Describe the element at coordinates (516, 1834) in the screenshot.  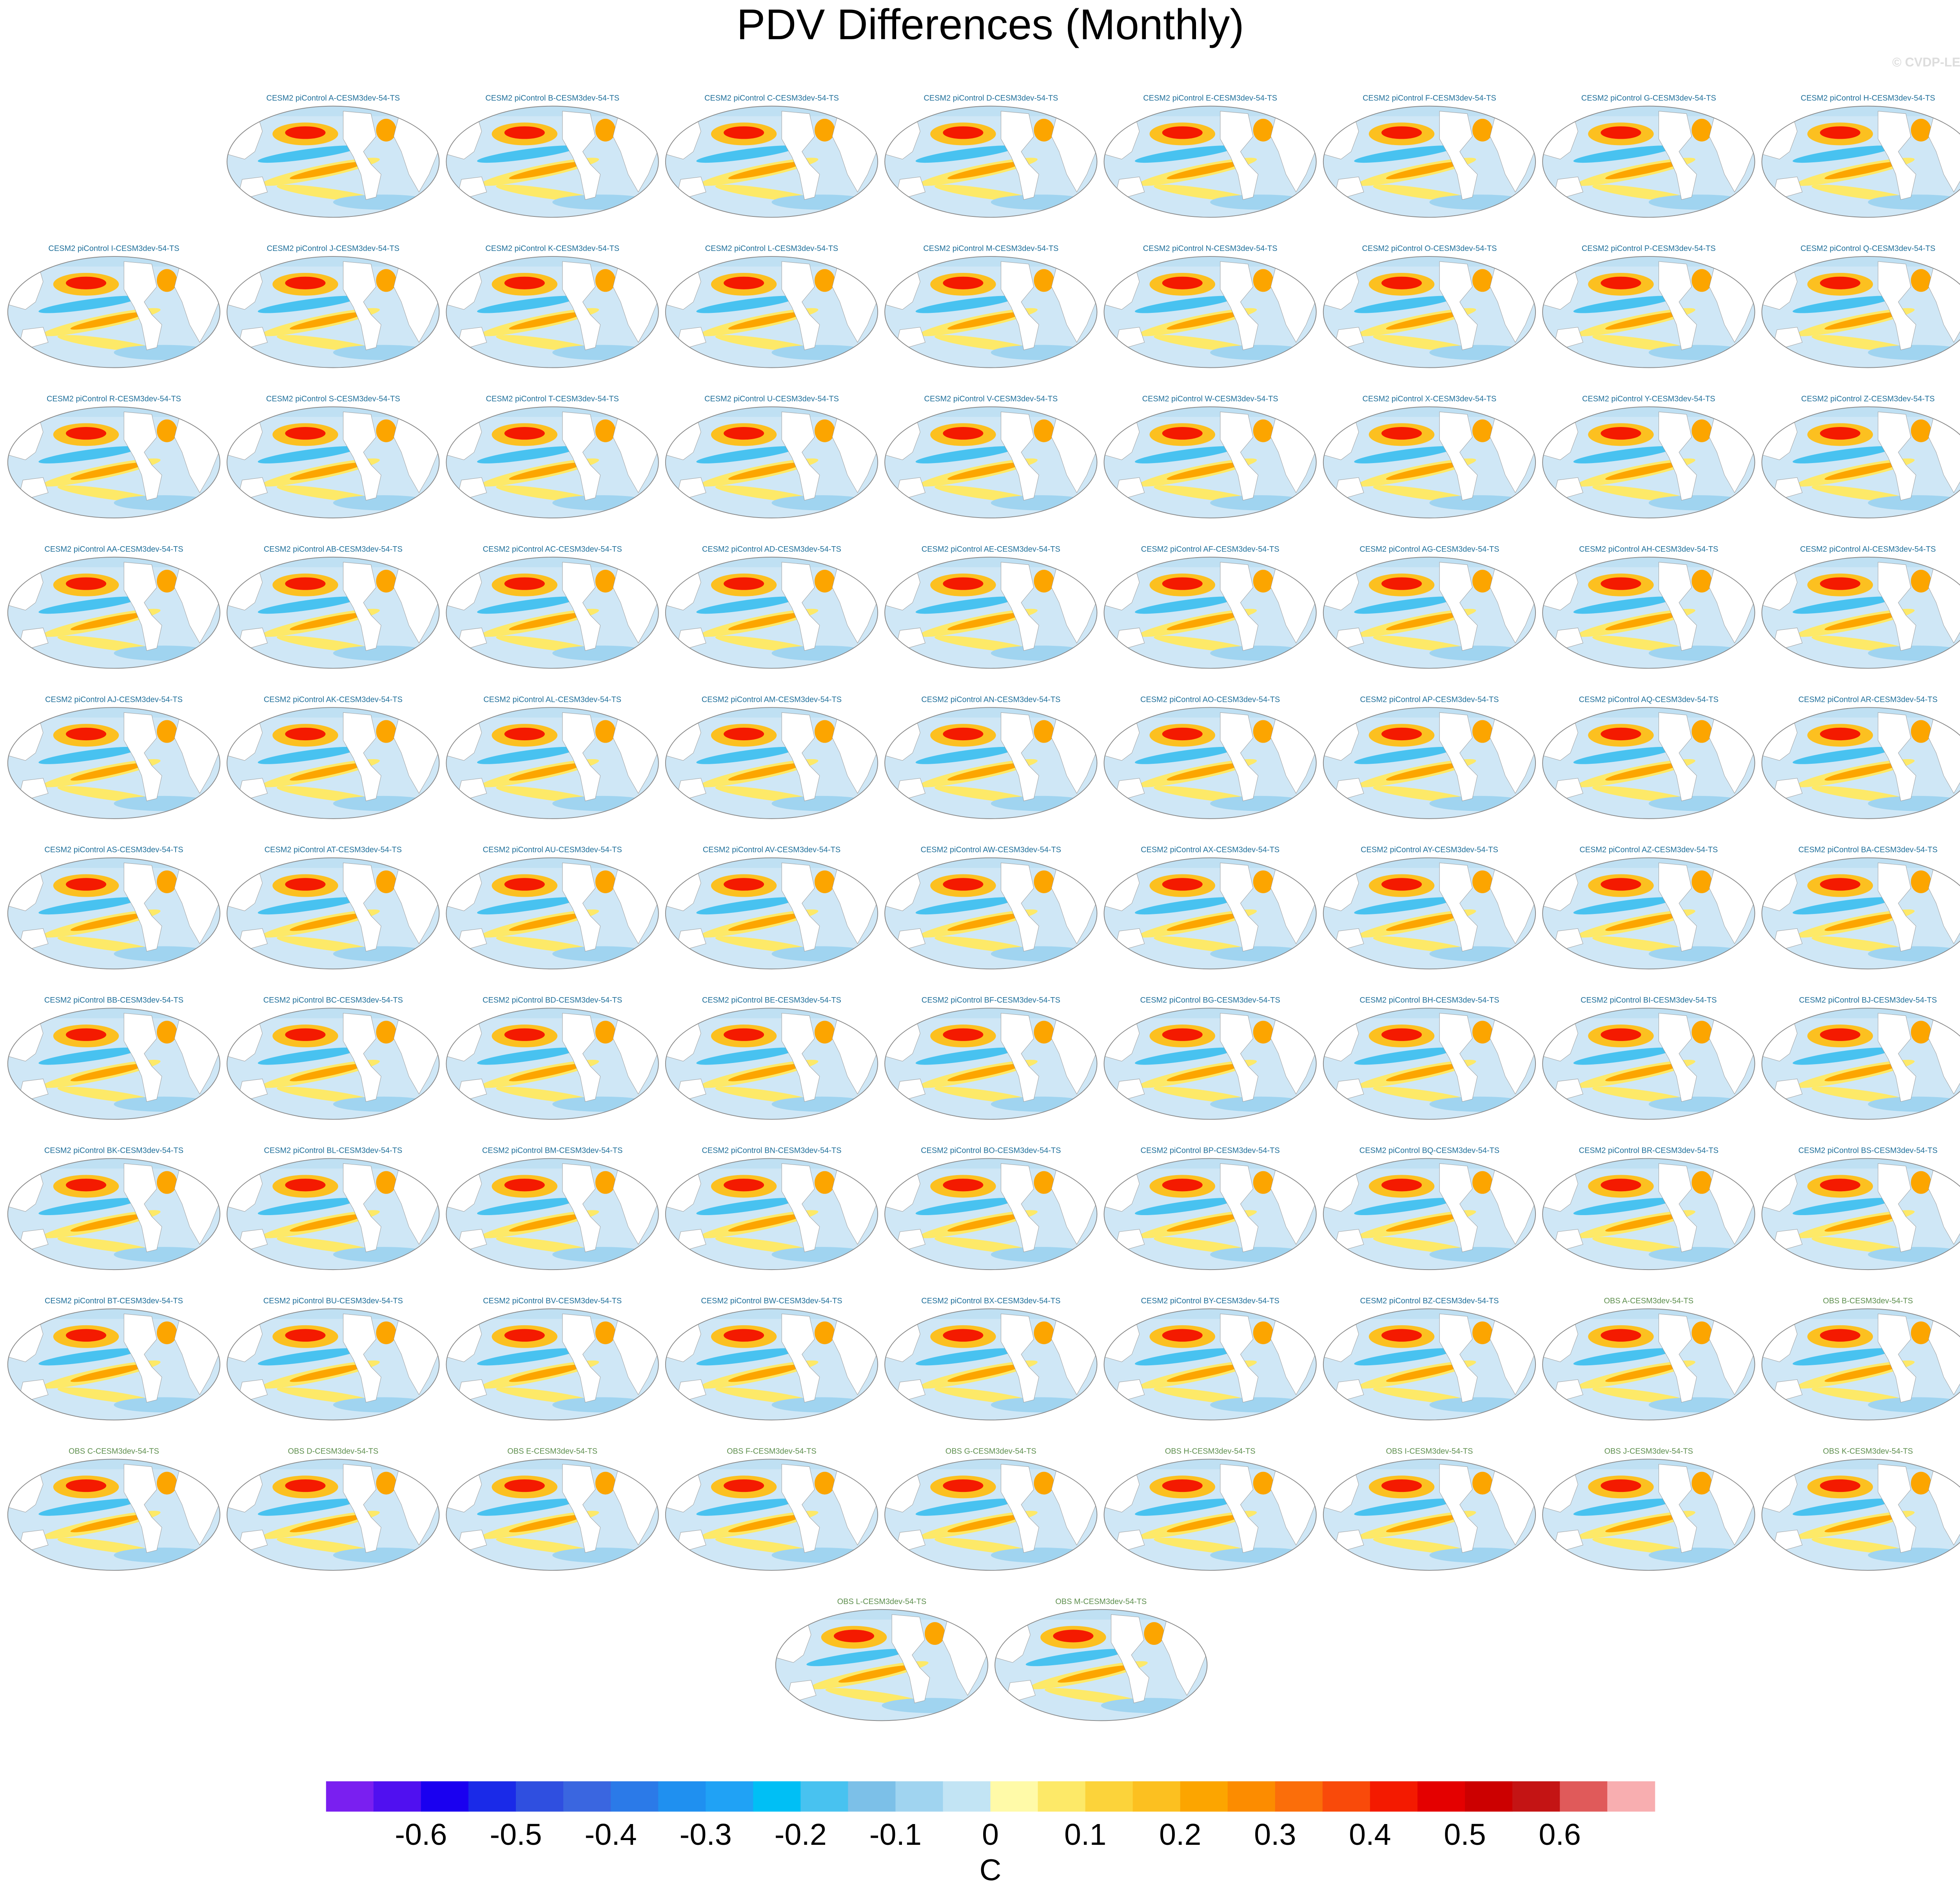
I see `colorbar-tick-label: -0.5` at that location.